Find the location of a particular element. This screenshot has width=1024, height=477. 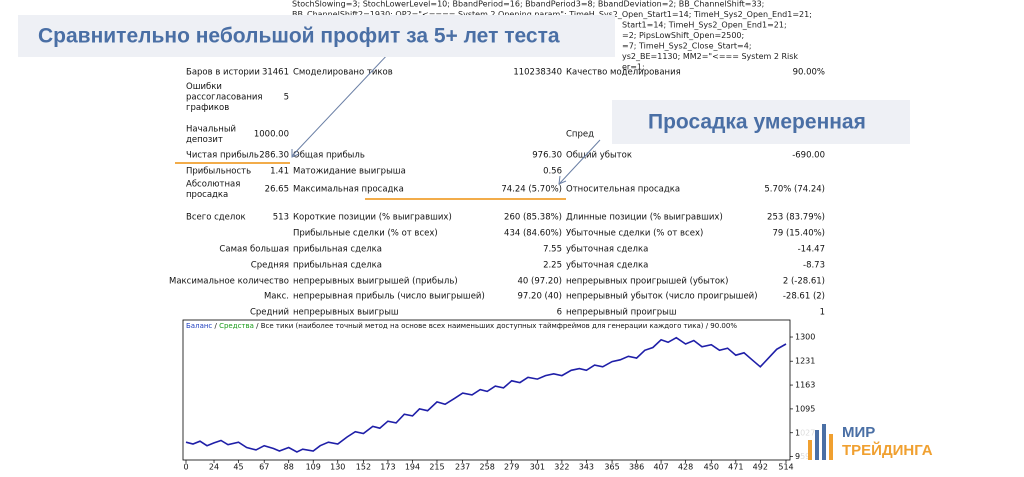

row-value: 7.55 is located at coordinates (552, 250).